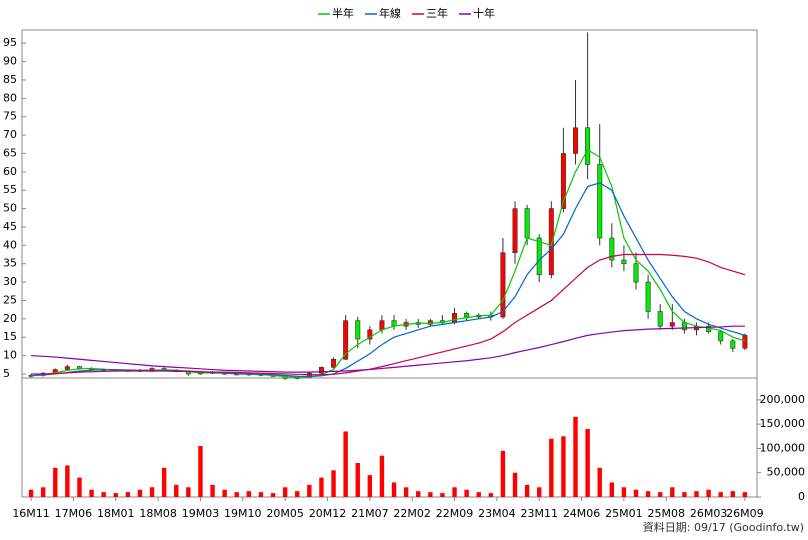 This screenshot has height=540, width=808. Describe the element at coordinates (484, 13) in the screenshot. I see `legend-label: 十年` at that location.